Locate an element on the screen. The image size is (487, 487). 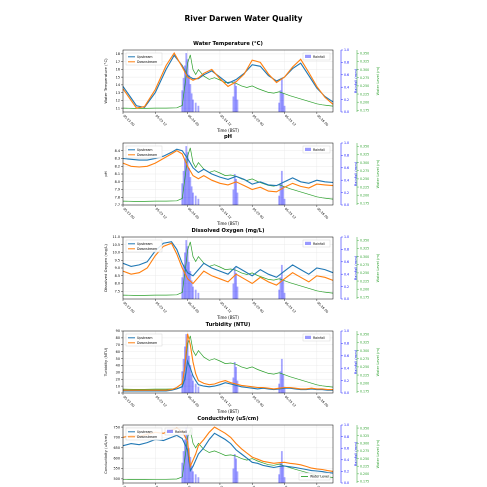
panel-title: Water Temperature (°C) is located at coordinates (228, 44).